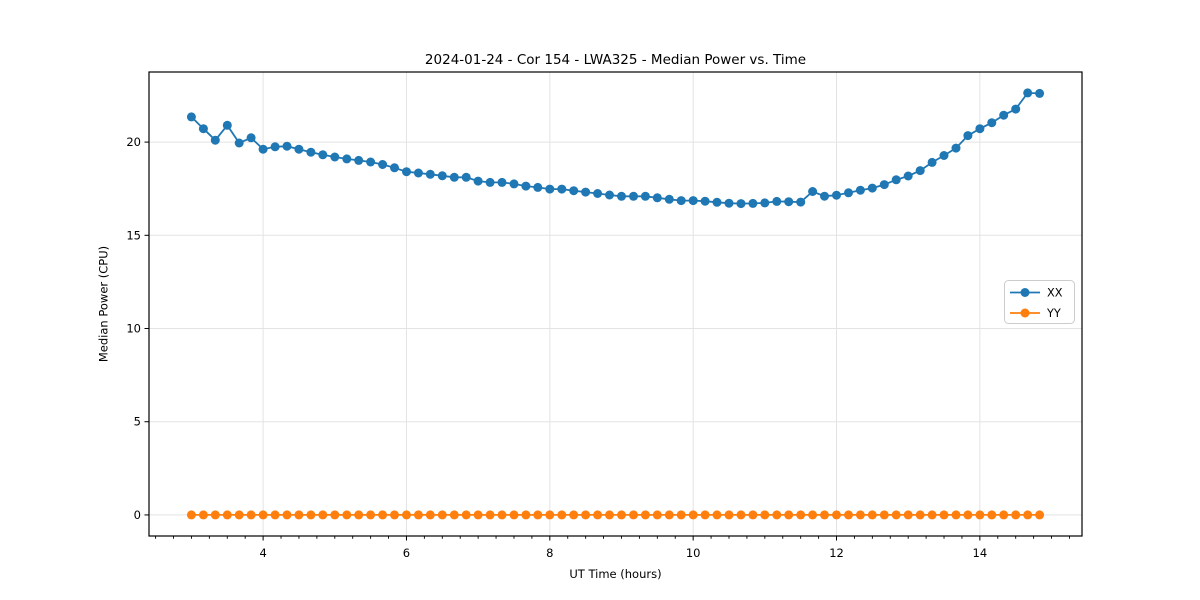 This screenshot has height=600, width=1200. What do you see at coordinates (615, 148) in the screenshot?
I see `series-line-XX` at bounding box center [615, 148].